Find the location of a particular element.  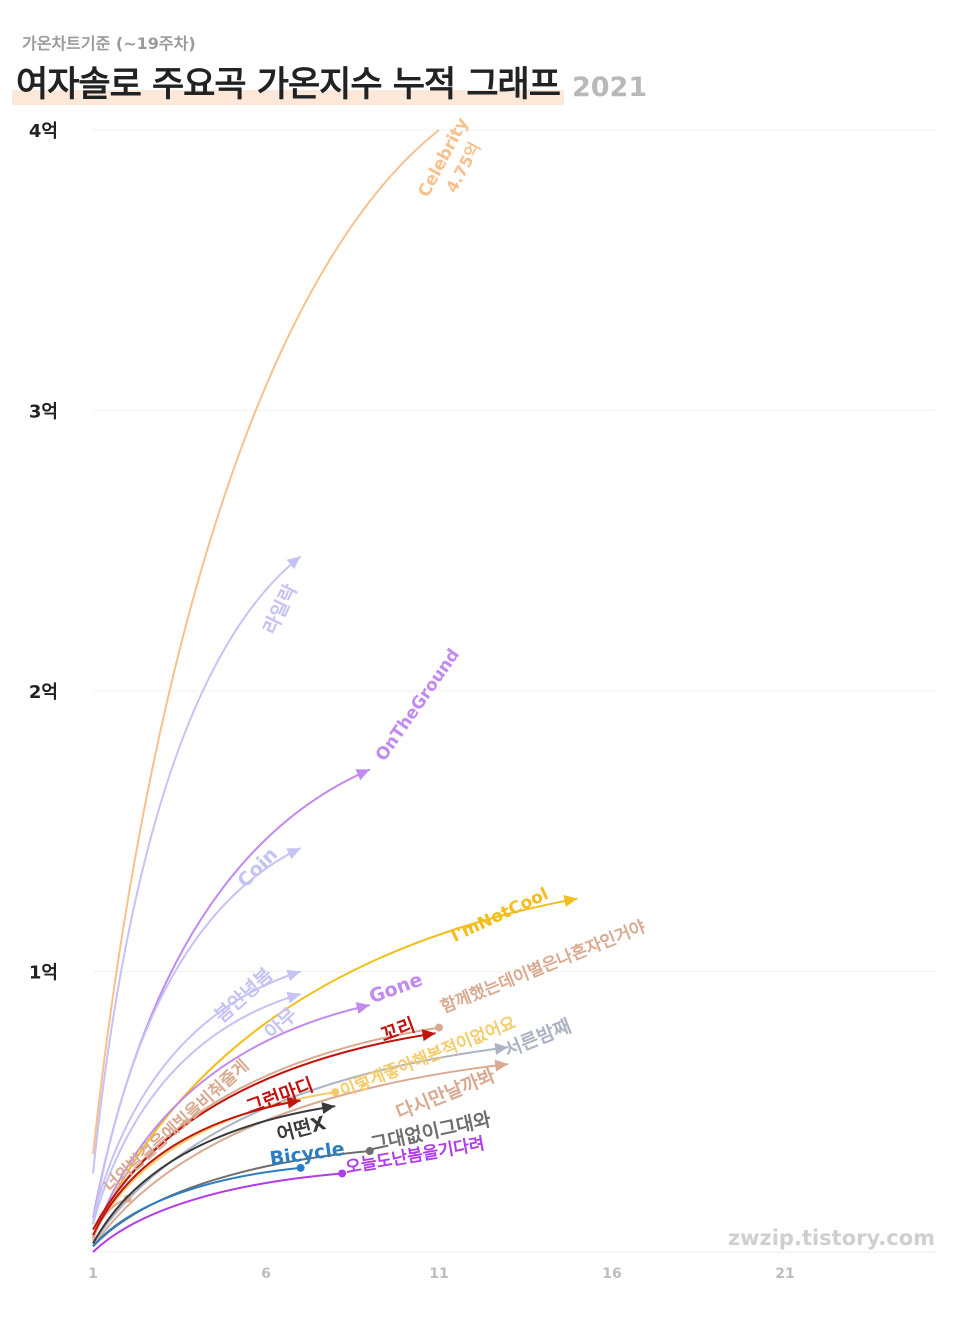

x-tick-label: 6 is located at coordinates (266, 1274).